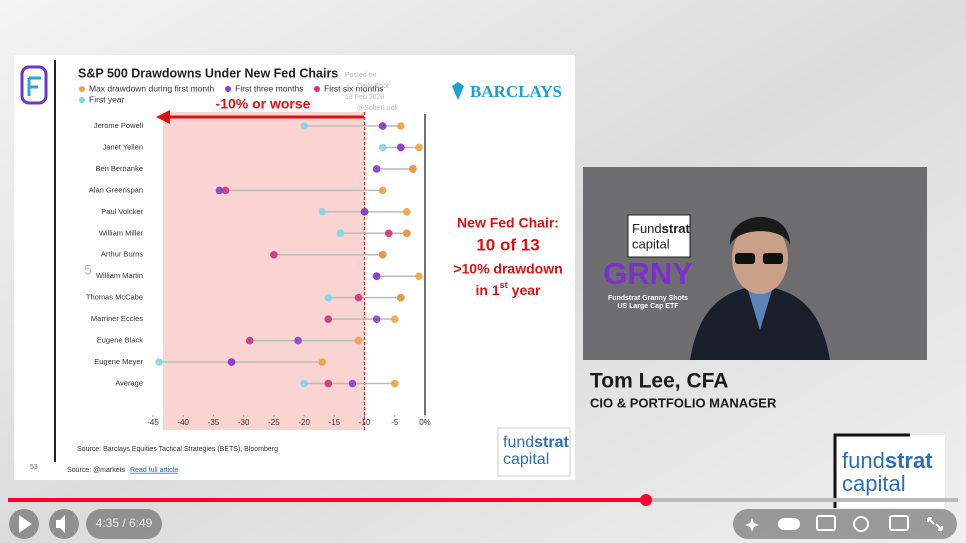  I want to click on side-label: 5, so click(88, 270).